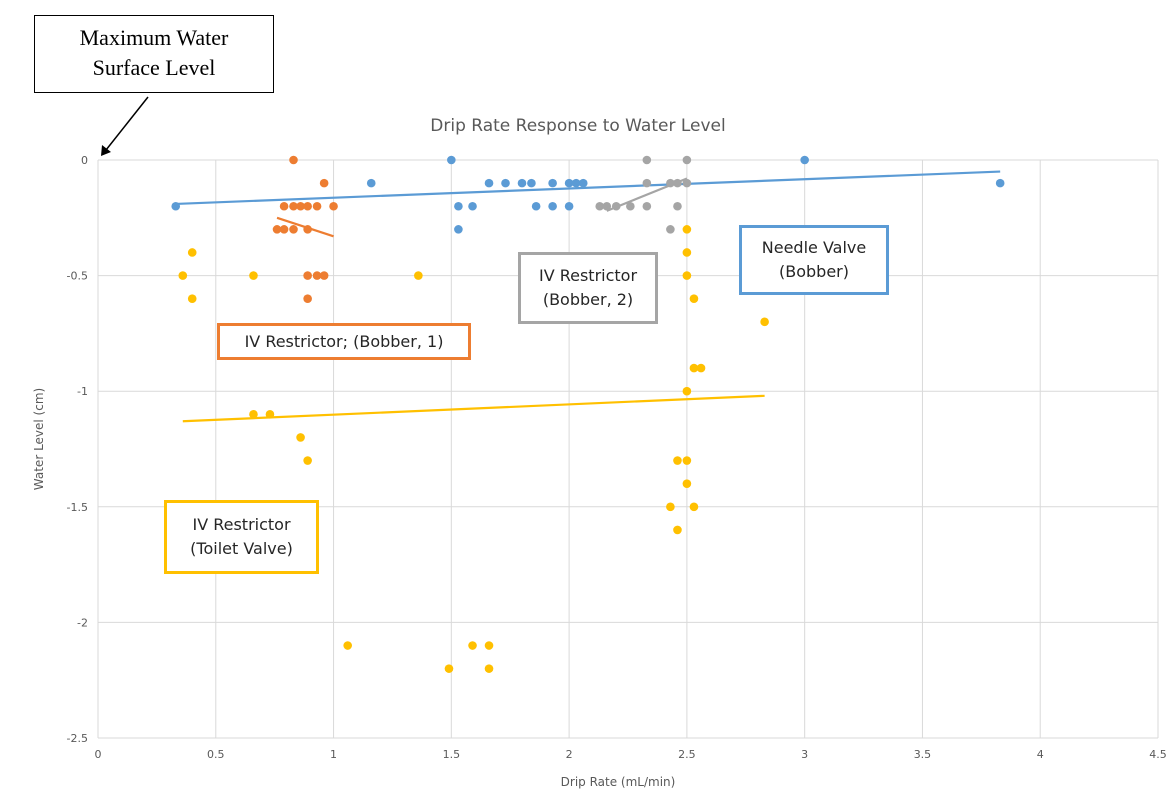  Describe the element at coordinates (241, 548) in the screenshot. I see `label-line: (Toilet Valve)` at that location.